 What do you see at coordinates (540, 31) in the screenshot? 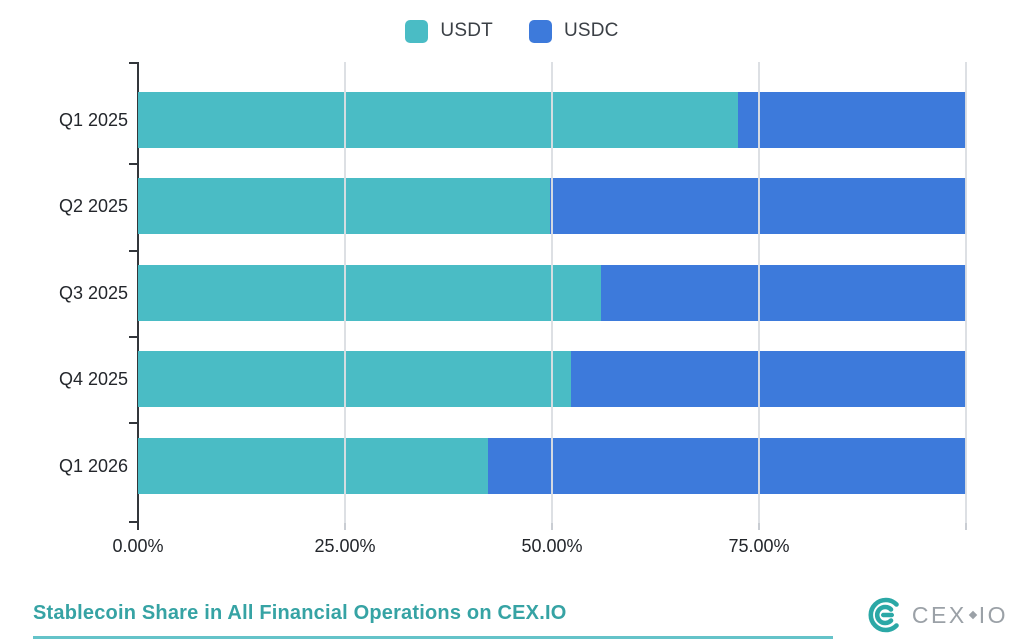
I see `usdc-swatch-icon` at bounding box center [540, 31].